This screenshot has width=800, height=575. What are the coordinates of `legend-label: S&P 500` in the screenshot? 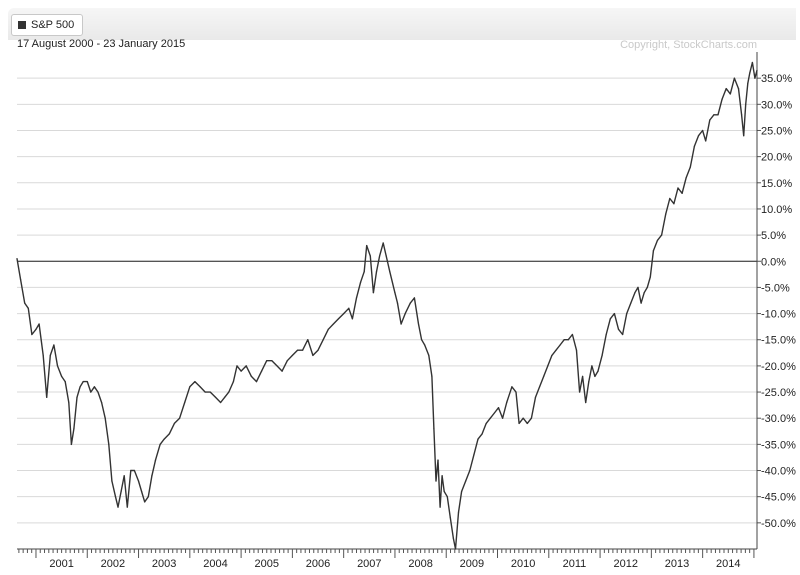 It's located at (53, 25).